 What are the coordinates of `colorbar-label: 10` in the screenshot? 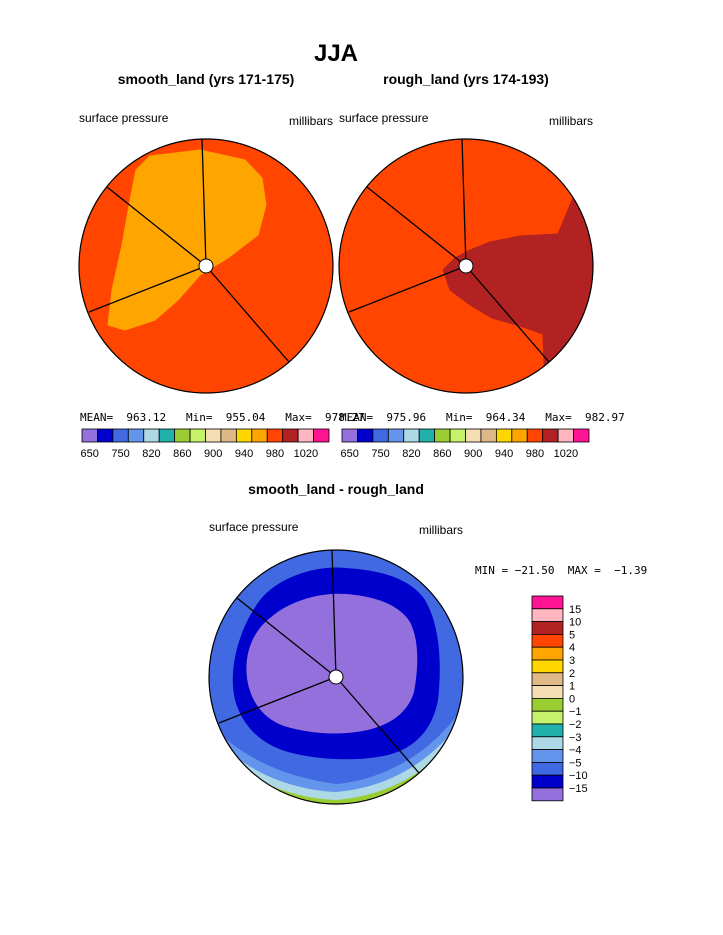 It's located at (575, 623).